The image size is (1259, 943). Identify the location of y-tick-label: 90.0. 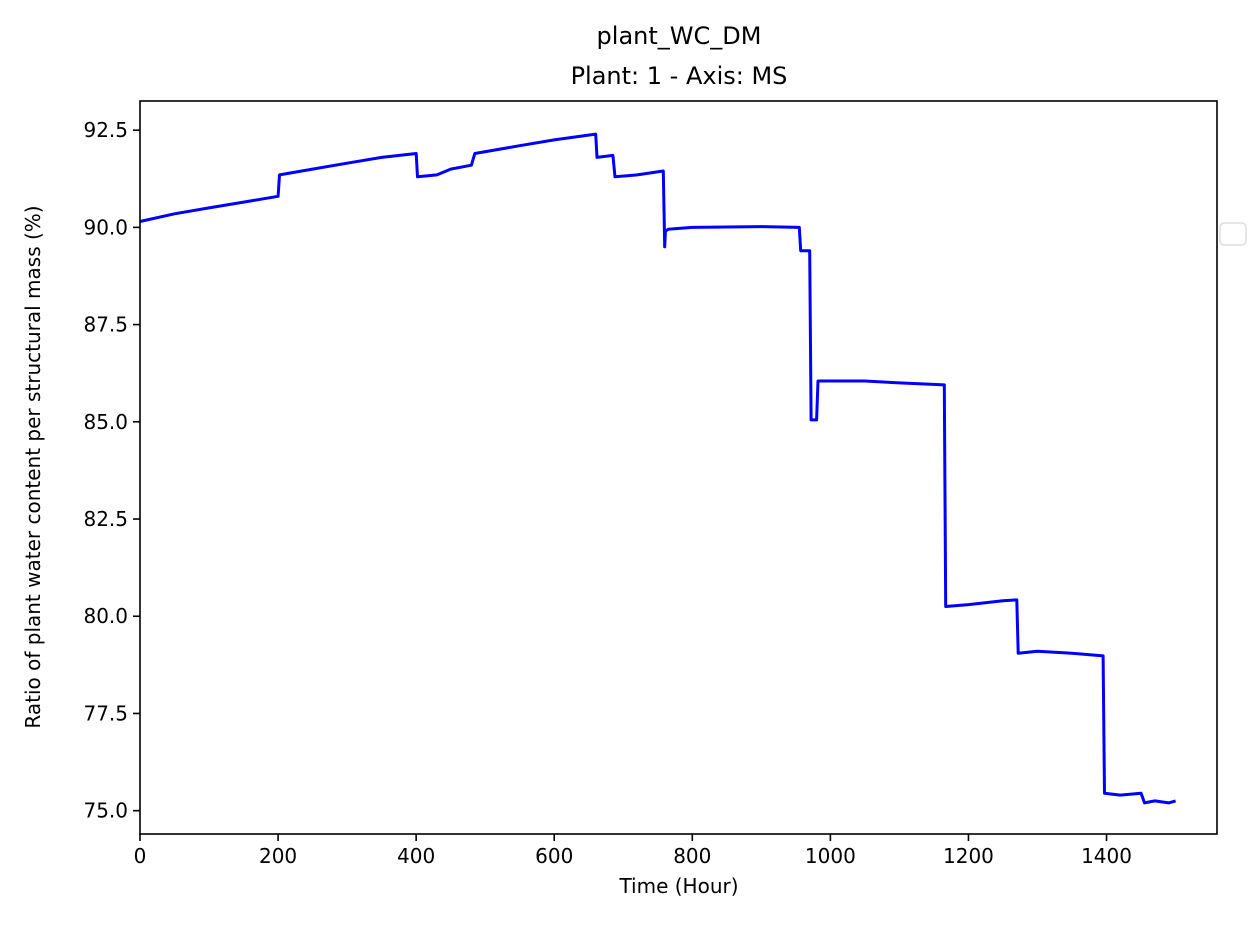
(105, 227).